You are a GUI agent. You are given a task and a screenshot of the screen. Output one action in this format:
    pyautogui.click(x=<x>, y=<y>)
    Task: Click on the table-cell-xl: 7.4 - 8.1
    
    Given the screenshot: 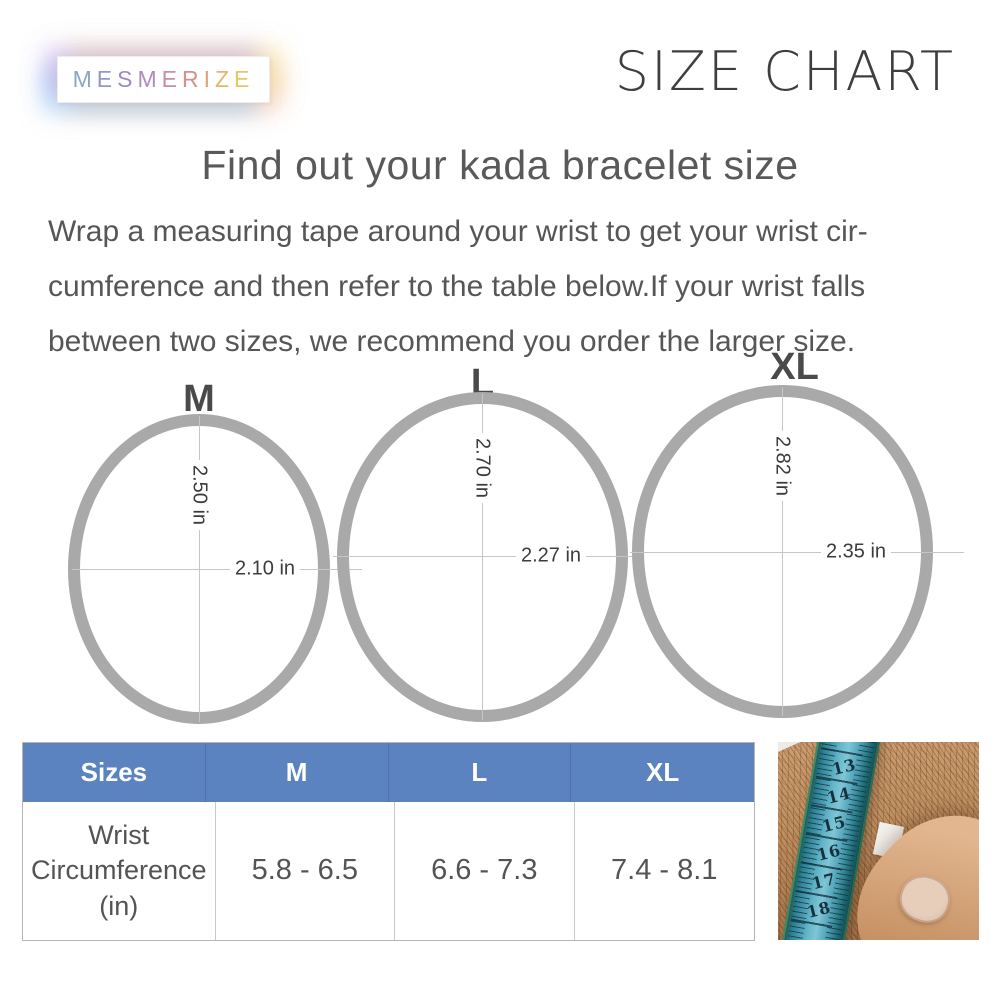 What is the action you would take?
    pyautogui.click(x=664, y=870)
    